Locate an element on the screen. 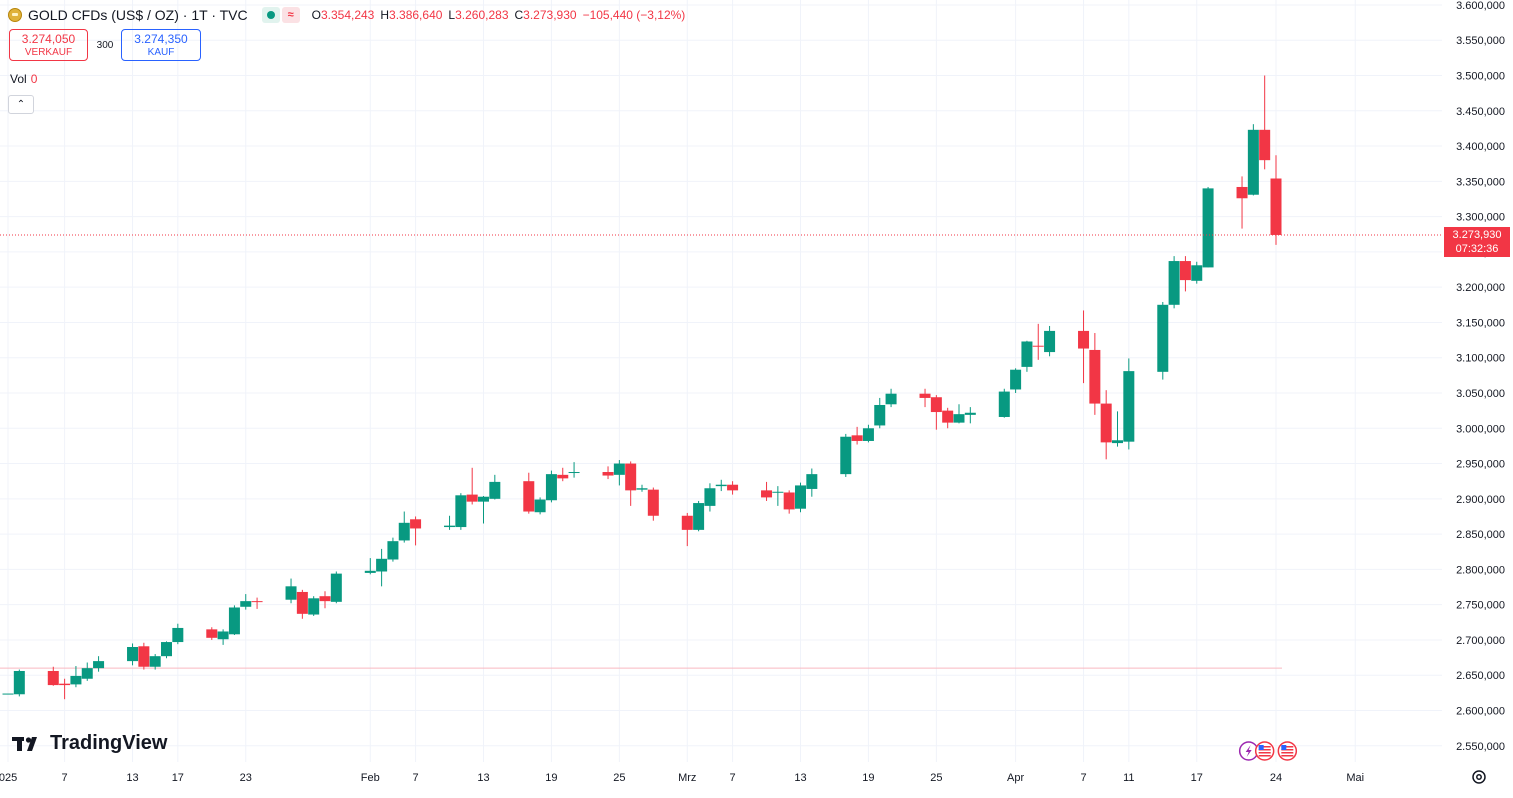 The image size is (1513, 798). sell-price: 3.274,050 is located at coordinates (48, 39).